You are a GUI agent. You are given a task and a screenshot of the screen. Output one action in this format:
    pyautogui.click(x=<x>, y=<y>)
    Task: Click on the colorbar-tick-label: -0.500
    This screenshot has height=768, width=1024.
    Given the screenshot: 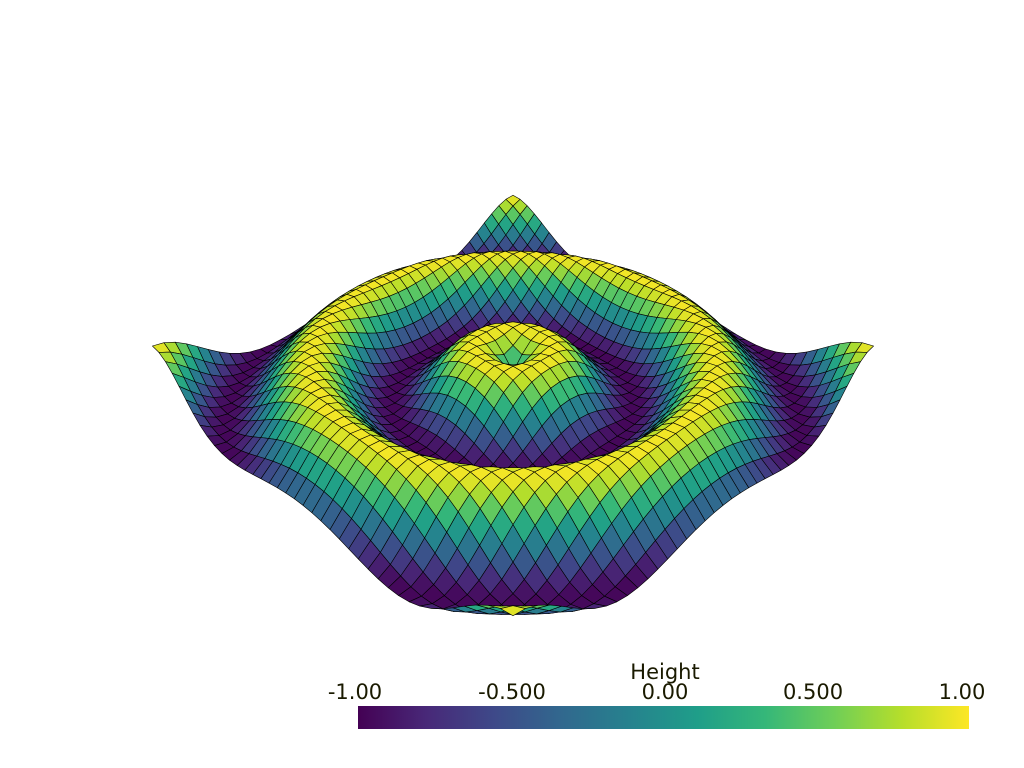 What is the action you would take?
    pyautogui.click(x=512, y=692)
    